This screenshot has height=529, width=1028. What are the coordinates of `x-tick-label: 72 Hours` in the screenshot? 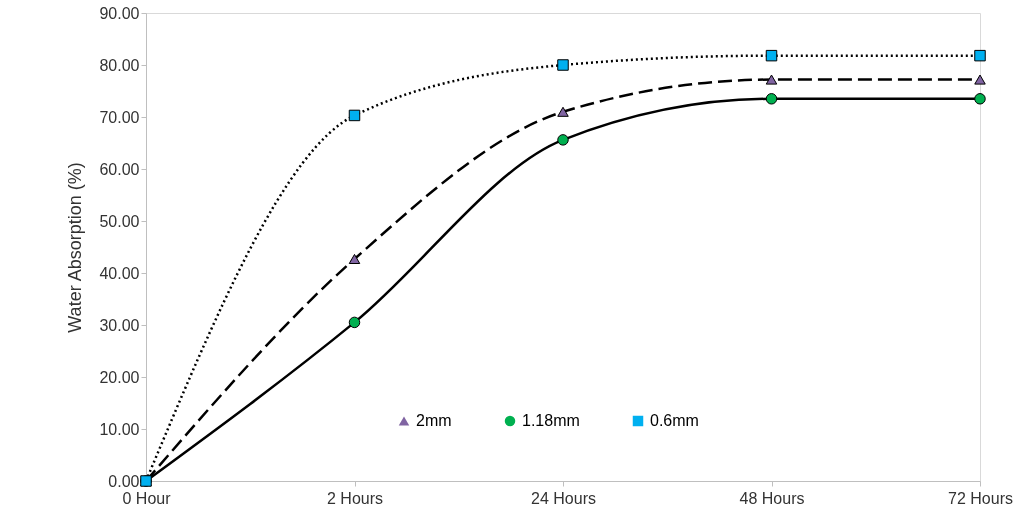 It's located at (980, 498).